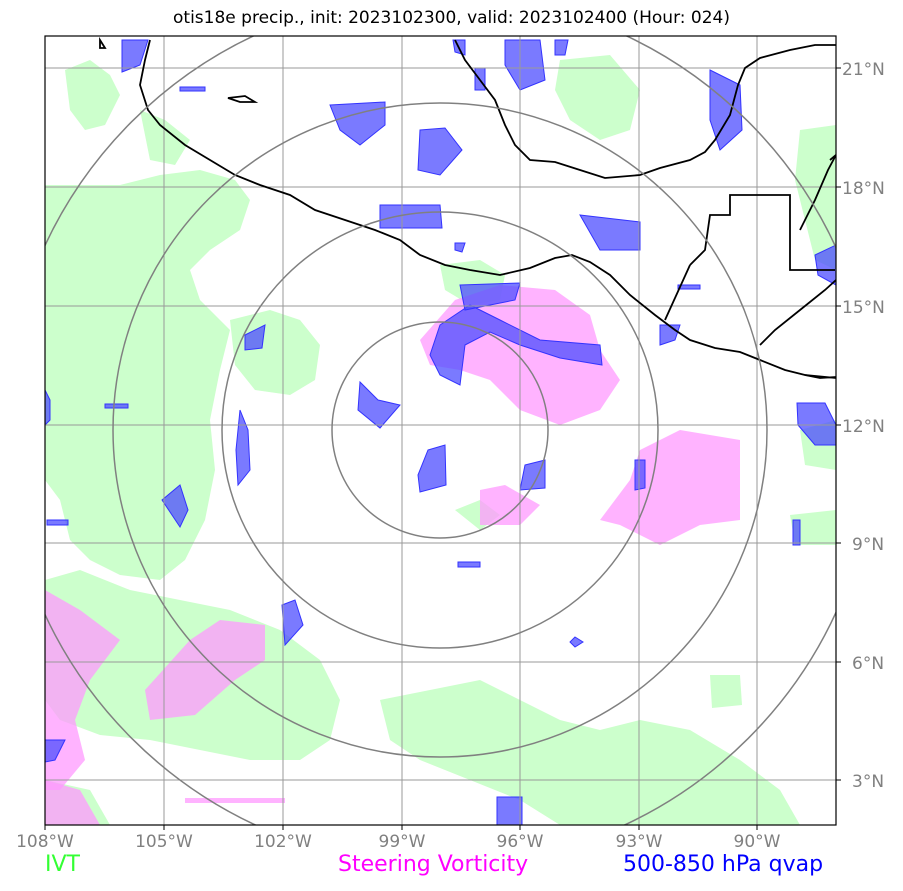 This screenshot has height=891, width=903. I want to click on ivt-region-center-west, so click(275, 352).